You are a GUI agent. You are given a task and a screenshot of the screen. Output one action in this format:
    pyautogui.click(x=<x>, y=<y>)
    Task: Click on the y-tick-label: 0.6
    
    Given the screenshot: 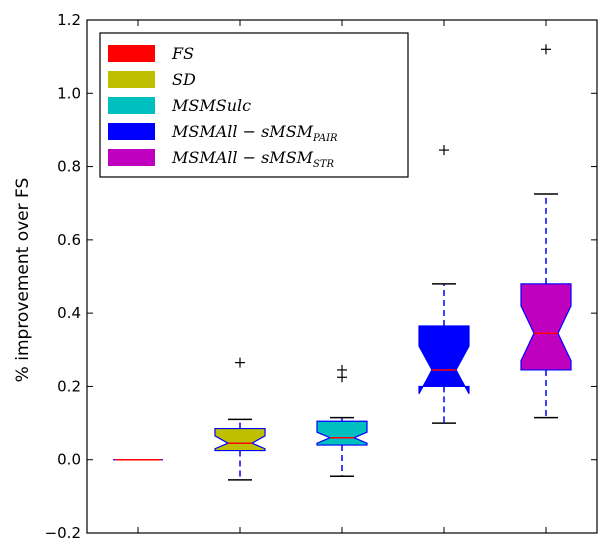 What is the action you would take?
    pyautogui.click(x=69, y=240)
    